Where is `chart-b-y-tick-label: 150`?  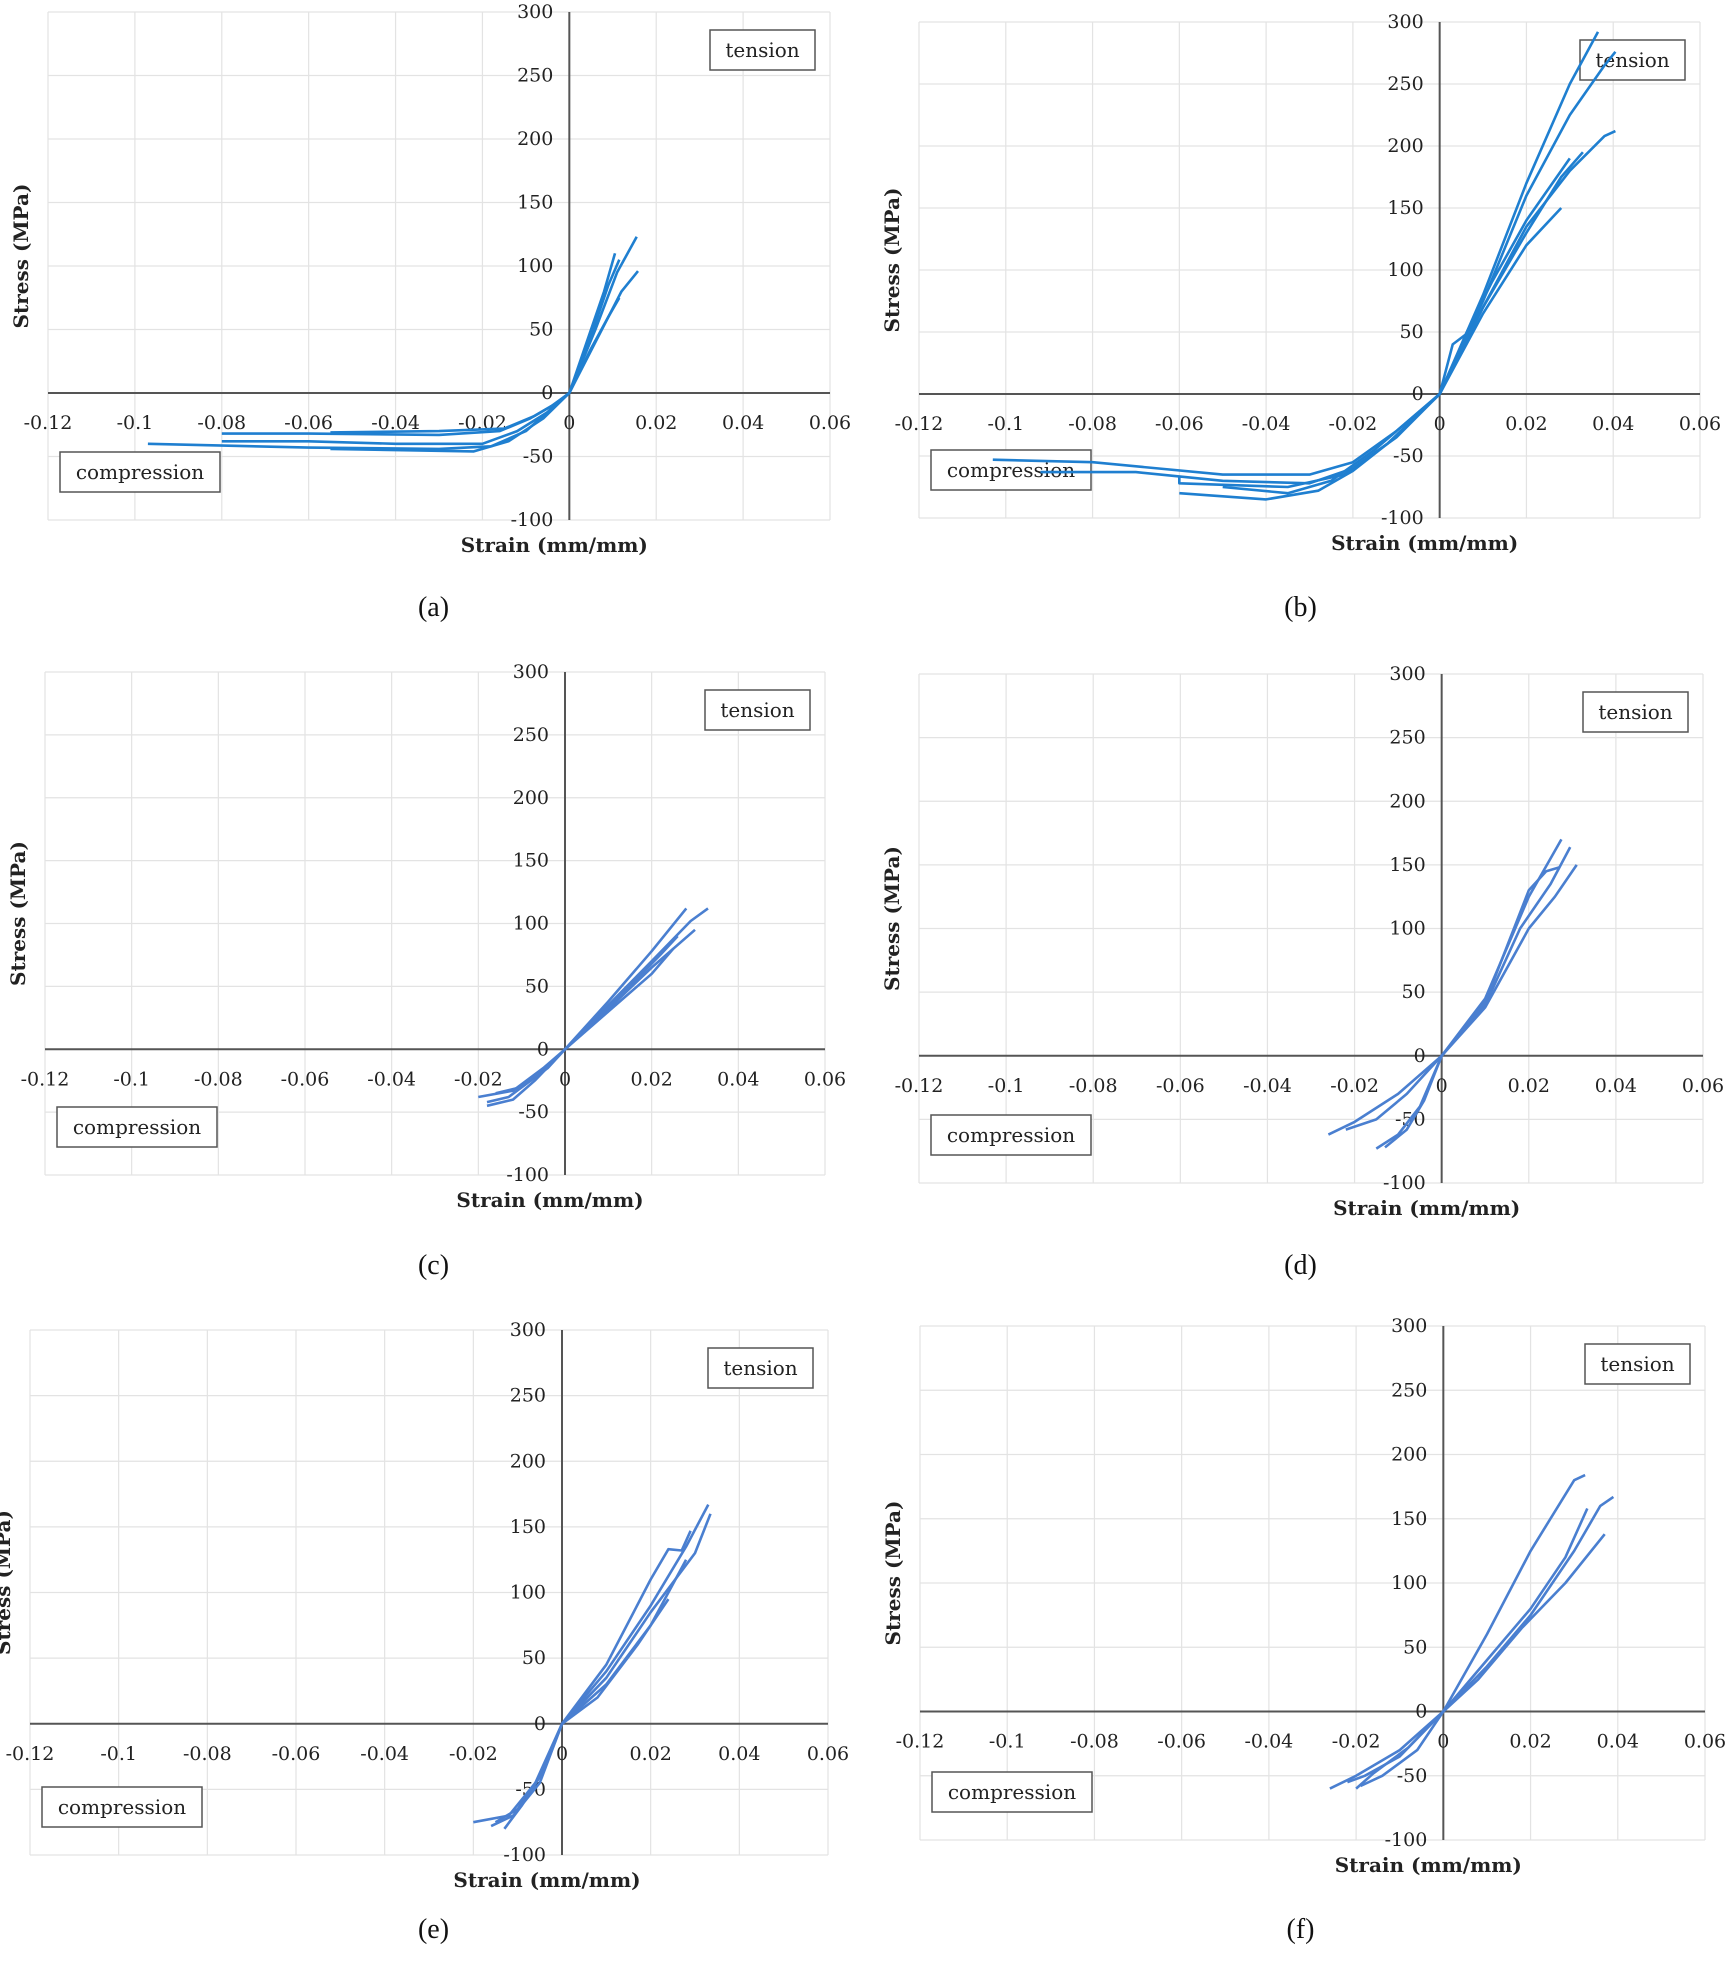 chart-b-y-tick-label: 150 is located at coordinates (1405, 208).